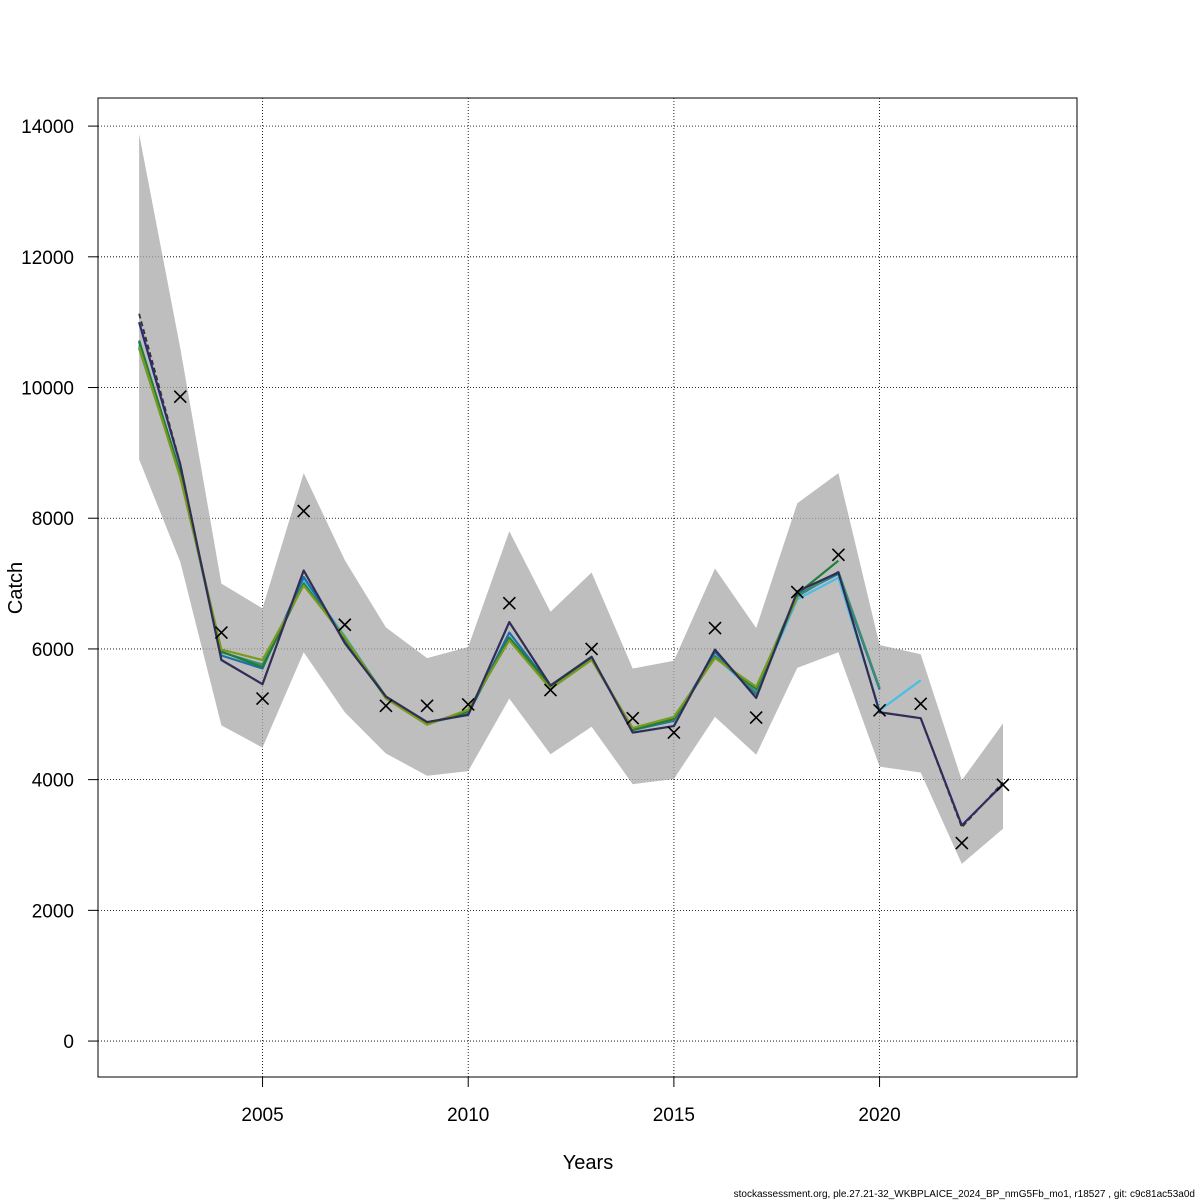 The width and height of the screenshot is (1200, 1200). Describe the element at coordinates (68, 1042) in the screenshot. I see `y-tick-label: 0` at that location.